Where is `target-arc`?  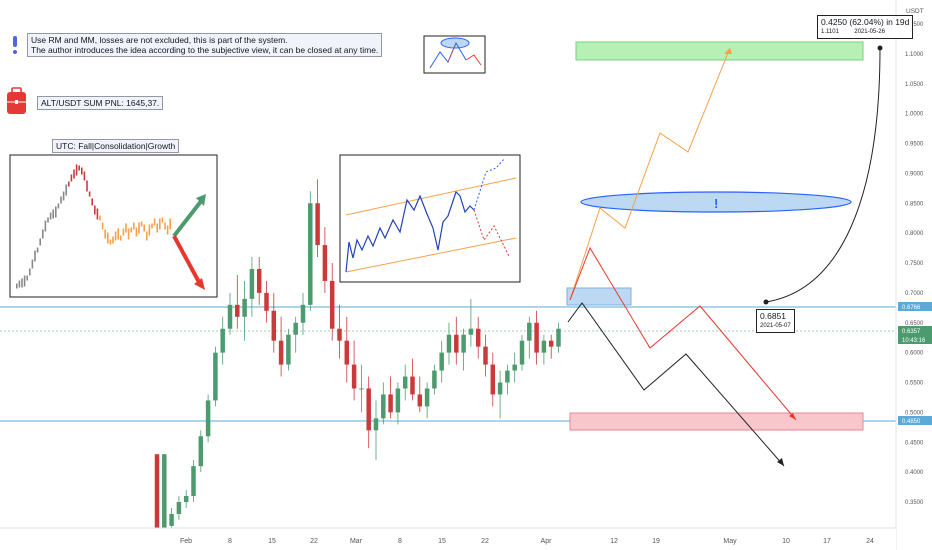
target-arc is located at coordinates (823, 175).